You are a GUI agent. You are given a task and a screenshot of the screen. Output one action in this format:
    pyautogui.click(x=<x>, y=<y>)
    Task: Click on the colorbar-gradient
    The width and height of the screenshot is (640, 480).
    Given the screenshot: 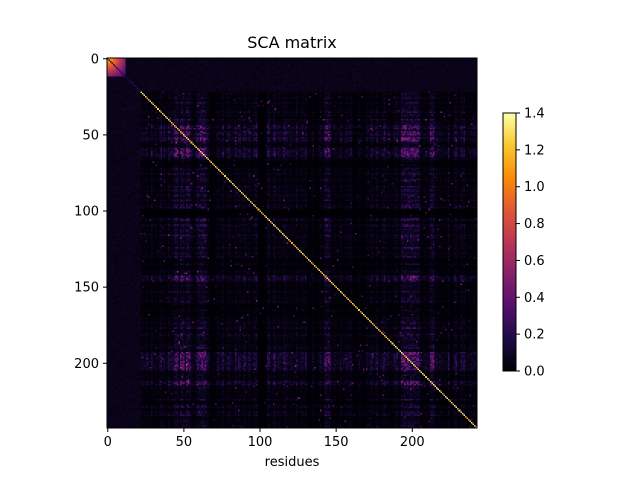 What is the action you would take?
    pyautogui.click(x=509, y=242)
    